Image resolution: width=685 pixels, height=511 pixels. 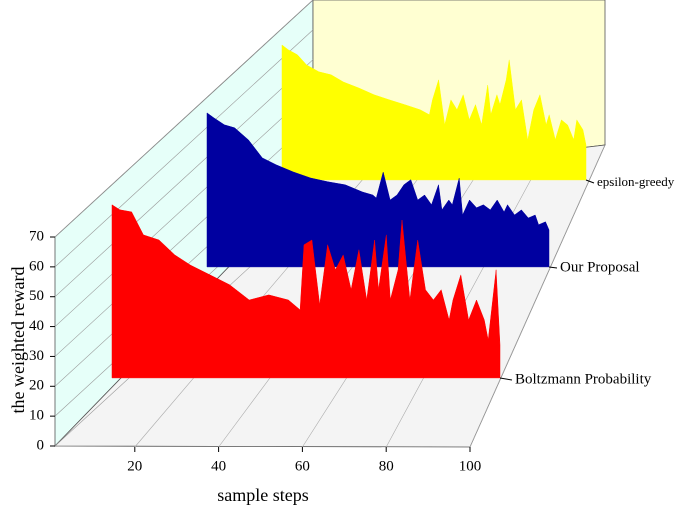 I want to click on y-tick-label: 60, so click(x=36, y=266).